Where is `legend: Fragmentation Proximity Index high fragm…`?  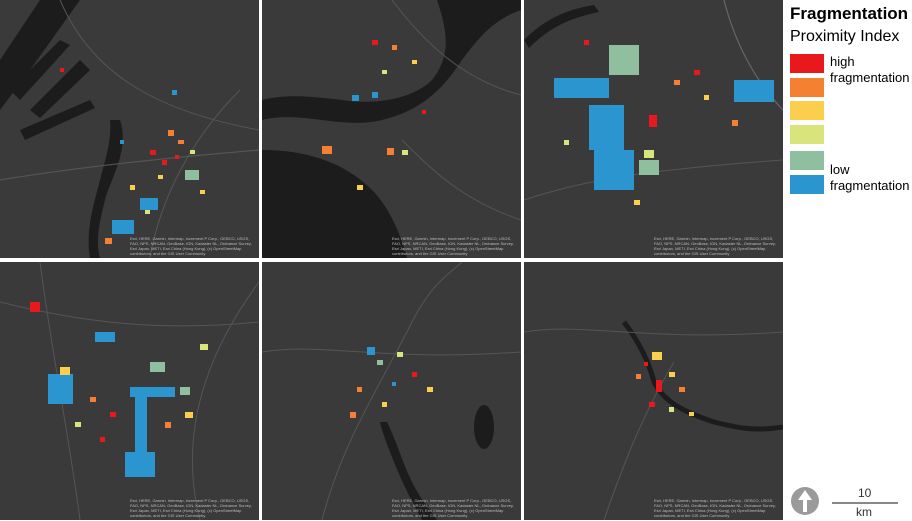
legend: Fragmentation Proximity Index high fragm… is located at coordinates (849, 260).